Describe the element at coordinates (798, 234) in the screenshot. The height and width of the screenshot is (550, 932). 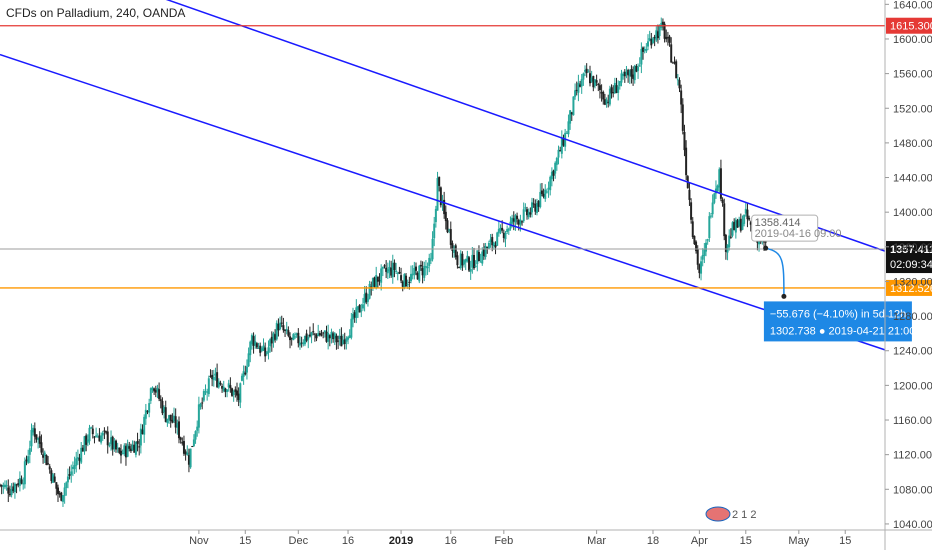
I see `tooltip-datetime: 2019-04-16 09:00` at that location.